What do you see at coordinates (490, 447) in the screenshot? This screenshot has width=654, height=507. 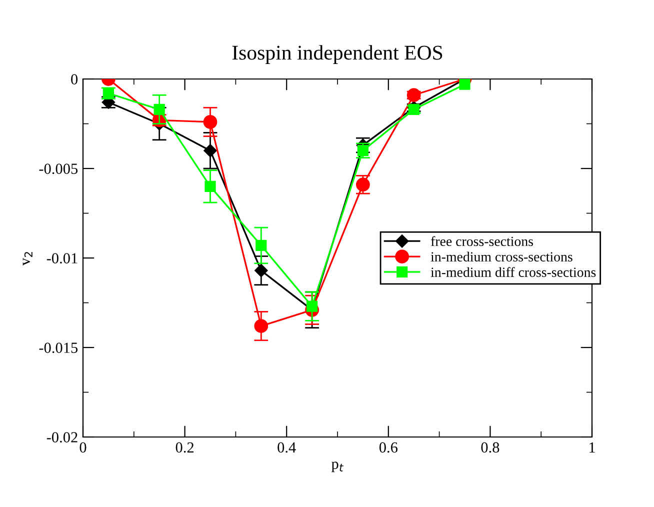 I see `x-tick-label: 0.8` at bounding box center [490, 447].